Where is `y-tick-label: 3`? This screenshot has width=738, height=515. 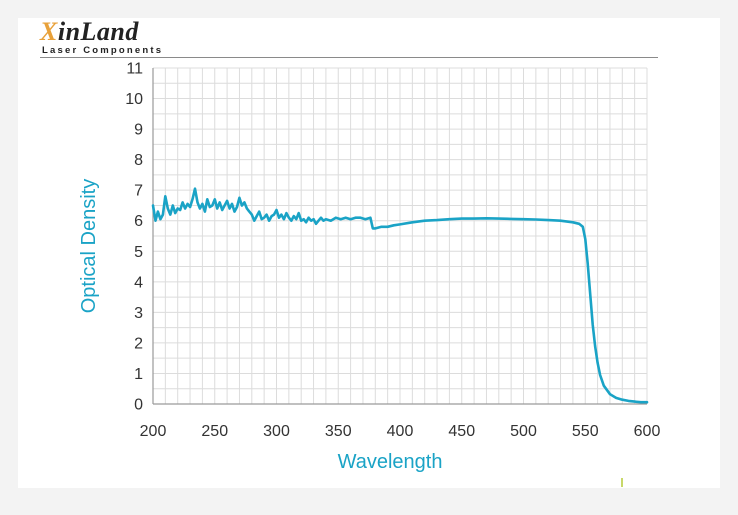 y-tick-label: 3 is located at coordinates (138, 313).